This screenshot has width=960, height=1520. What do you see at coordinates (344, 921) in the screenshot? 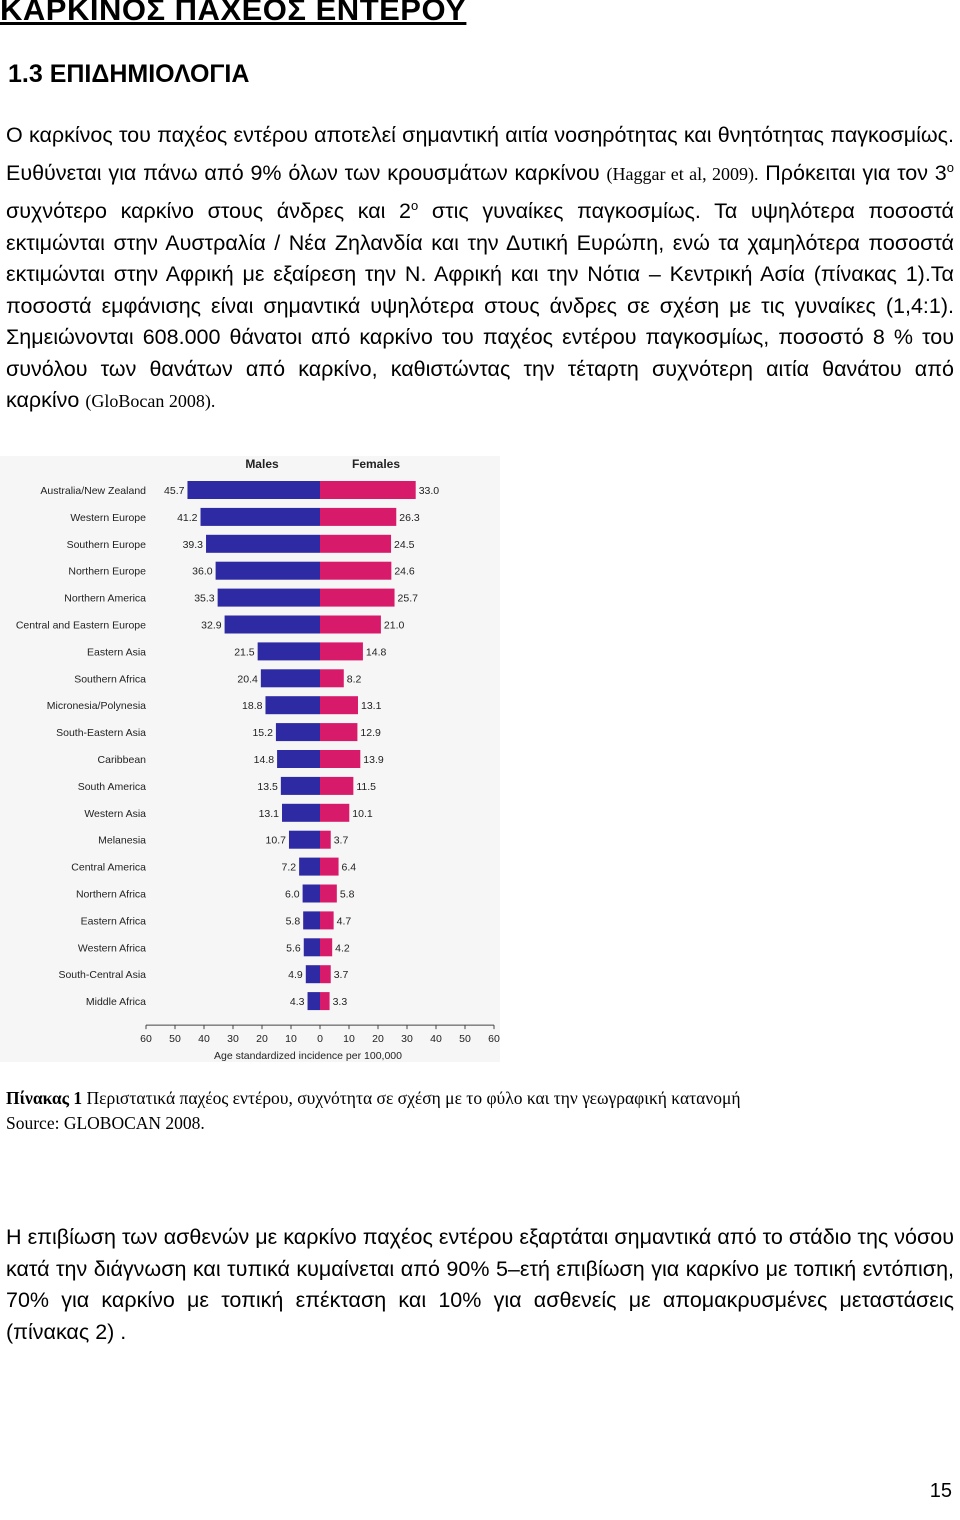
I see `data-label-females: 4.7` at bounding box center [344, 921].